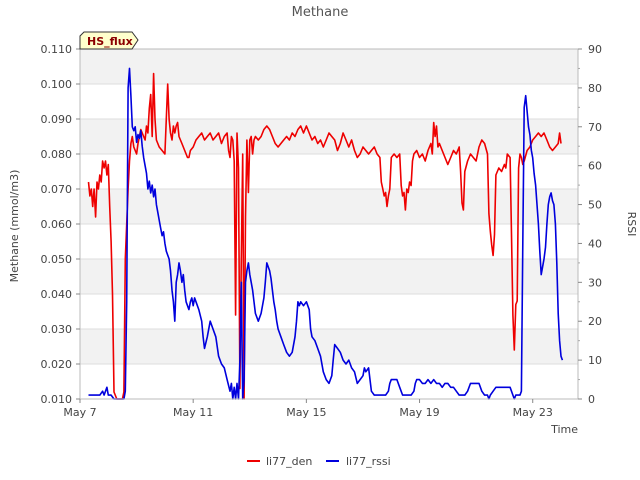 The image size is (640, 480). What do you see at coordinates (590, 224) in the screenshot?
I see `y-right-axis-ticks: 0 10 20 30 40 50 60 70 80 90` at bounding box center [590, 224].